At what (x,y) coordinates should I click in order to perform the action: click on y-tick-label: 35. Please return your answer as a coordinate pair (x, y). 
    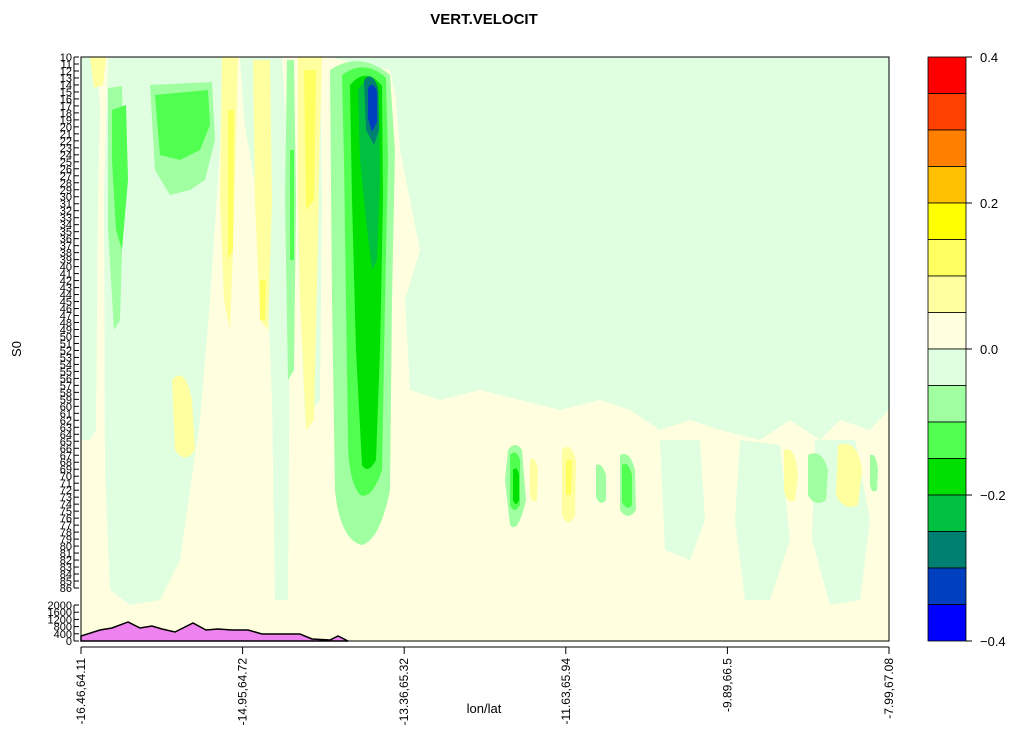
    Looking at the image, I should click on (66, 233).